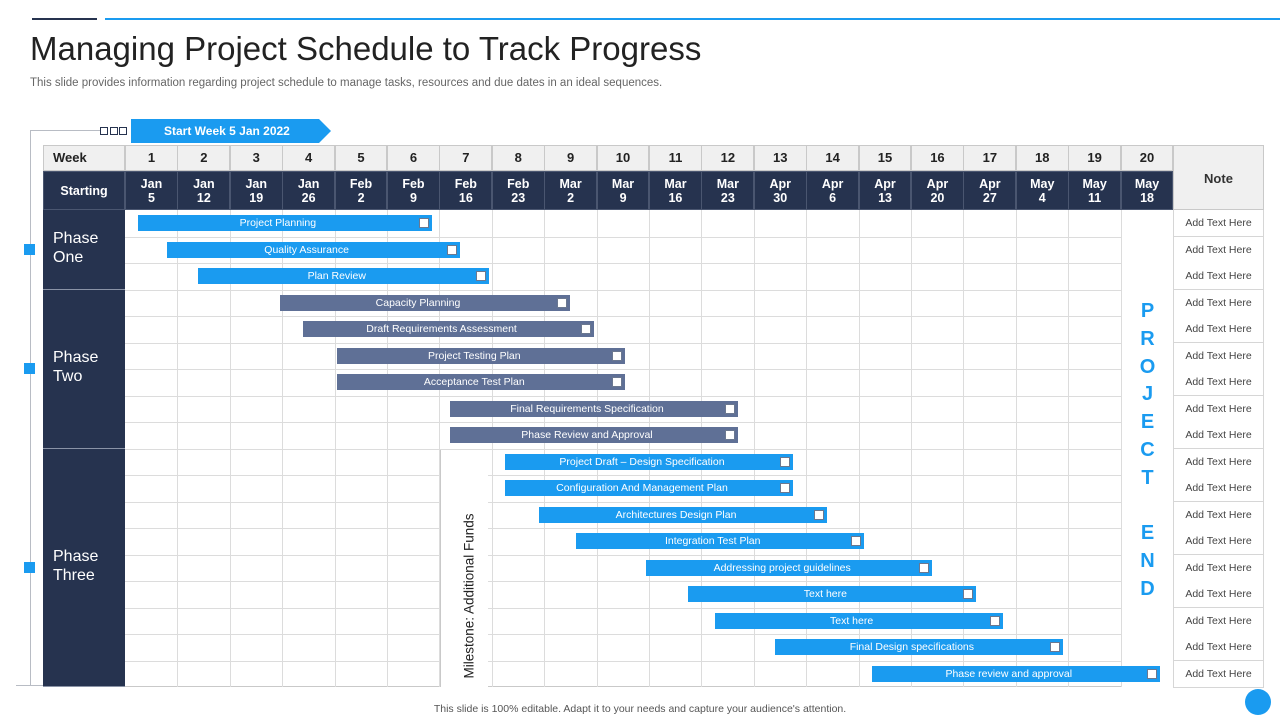 The image size is (1280, 720). What do you see at coordinates (1009, 673) in the screenshot?
I see `task-label: Phase review and approval` at bounding box center [1009, 673].